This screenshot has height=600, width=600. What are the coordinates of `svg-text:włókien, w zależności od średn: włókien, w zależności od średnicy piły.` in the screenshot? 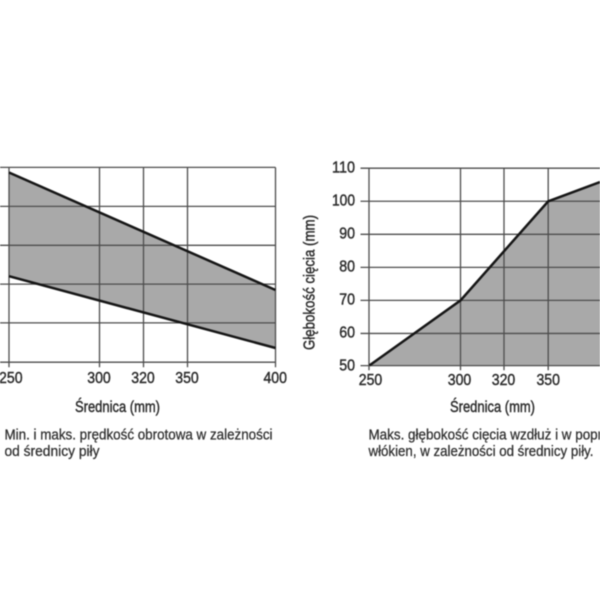 It's located at (481, 452).